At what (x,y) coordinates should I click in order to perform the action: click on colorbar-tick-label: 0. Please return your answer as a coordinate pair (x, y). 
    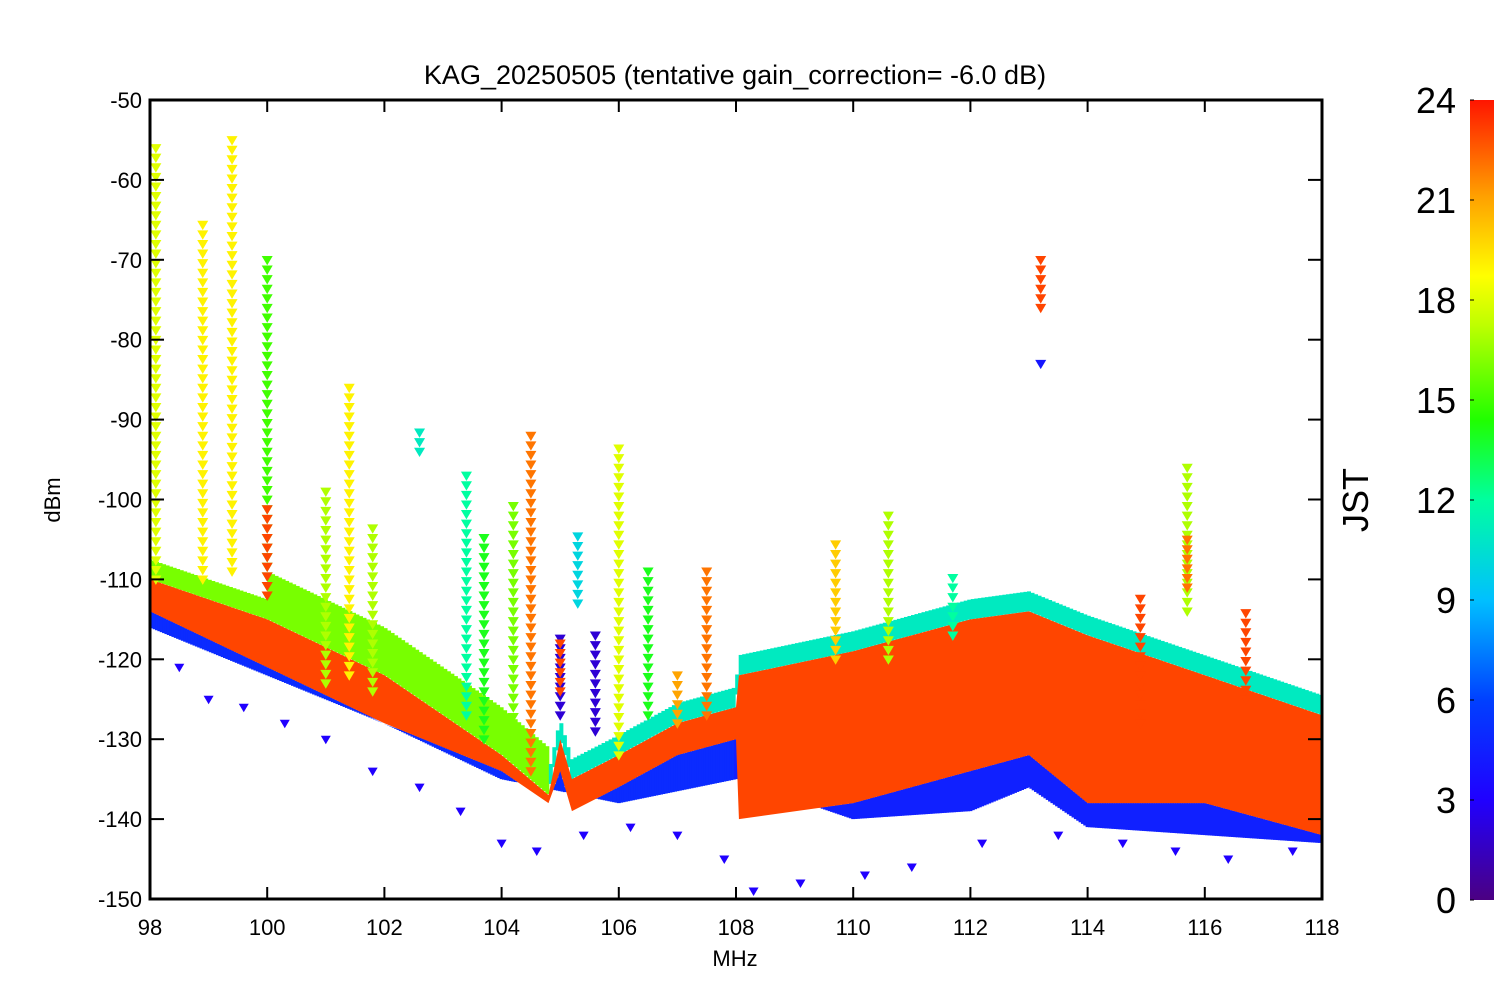
    Looking at the image, I should click on (1446, 900).